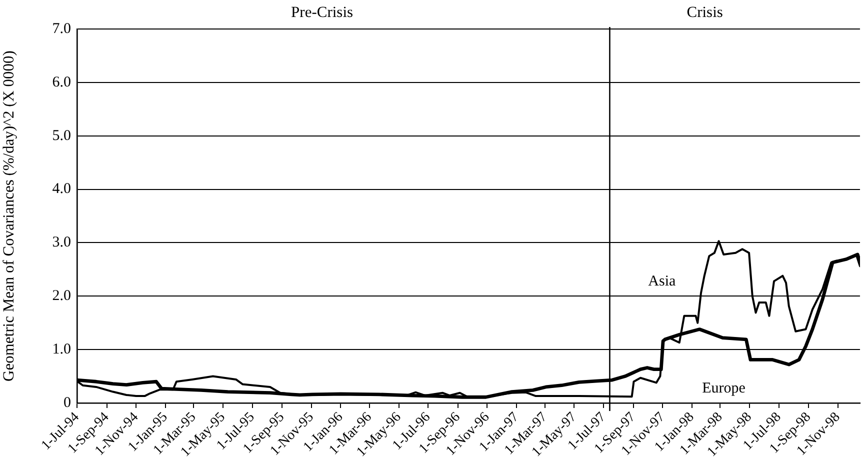 This screenshot has width=861, height=471. Describe the element at coordinates (322, 13) in the screenshot. I see `text: Pre-Crisis` at that location.